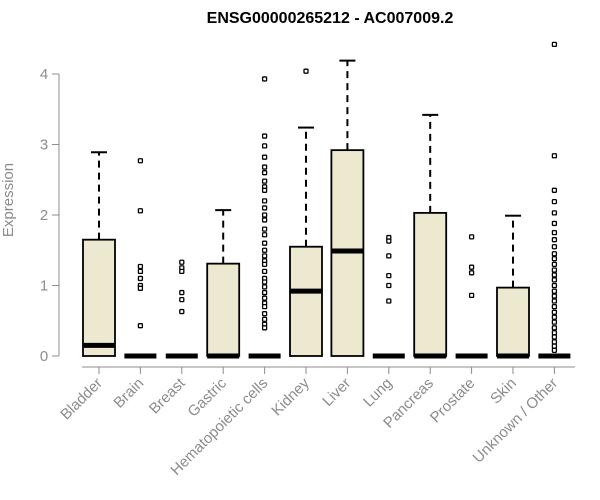  Describe the element at coordinates (336, 392) in the screenshot. I see `x-tick-label: Liver` at that location.